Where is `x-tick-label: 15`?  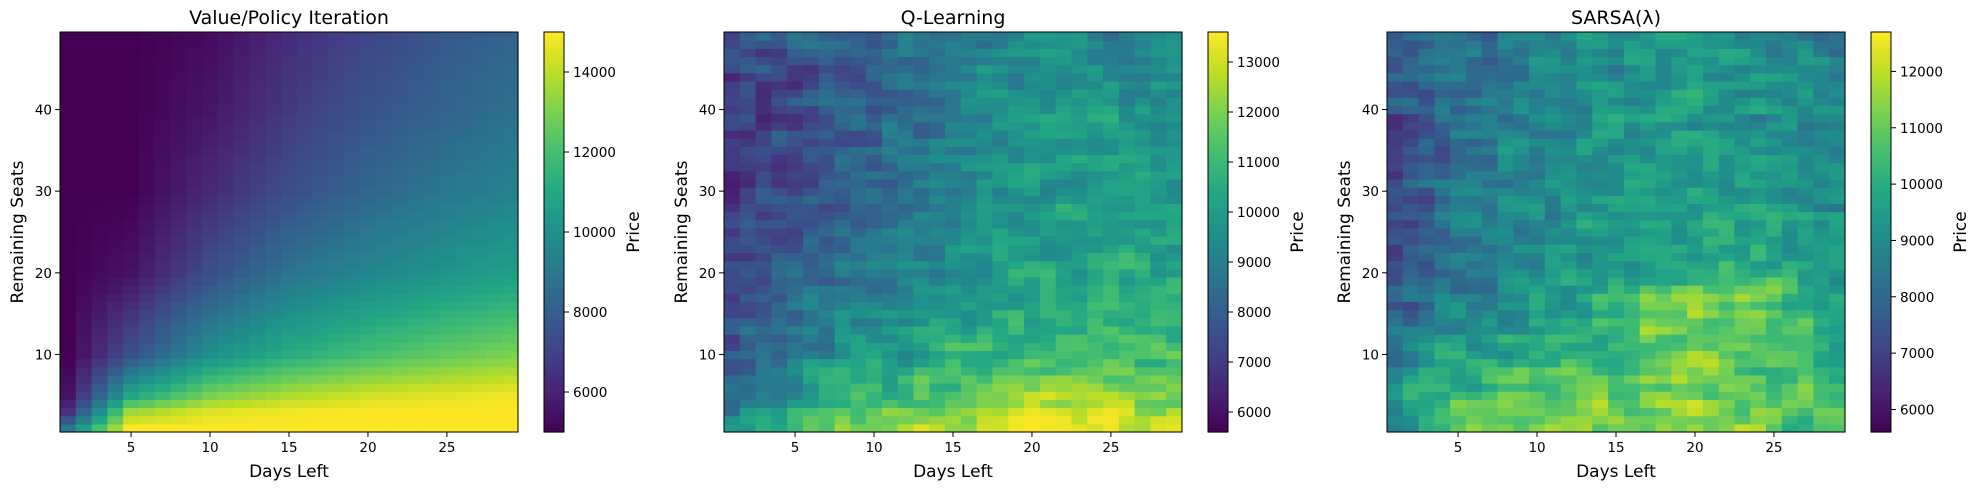
x-tick-label: 15 is located at coordinates (288, 448).